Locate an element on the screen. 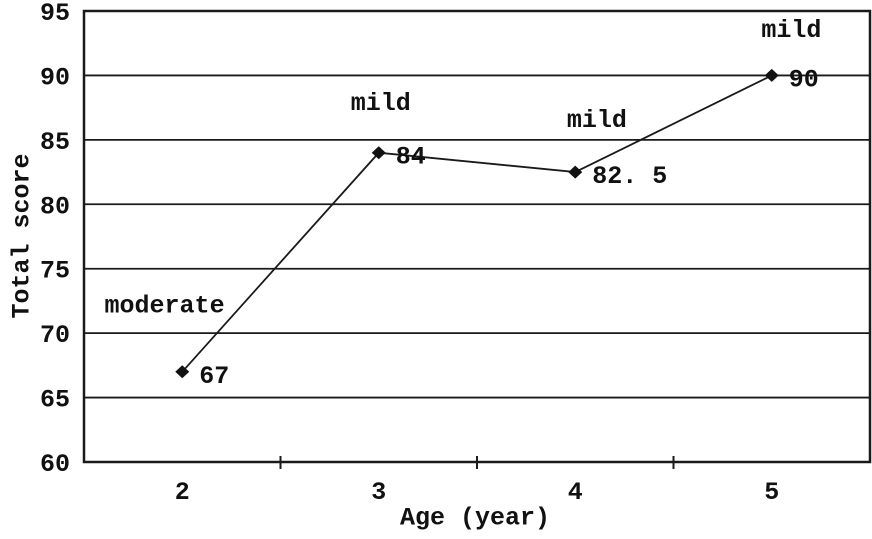 The width and height of the screenshot is (872, 539). data-label: 84 is located at coordinates (411, 157).